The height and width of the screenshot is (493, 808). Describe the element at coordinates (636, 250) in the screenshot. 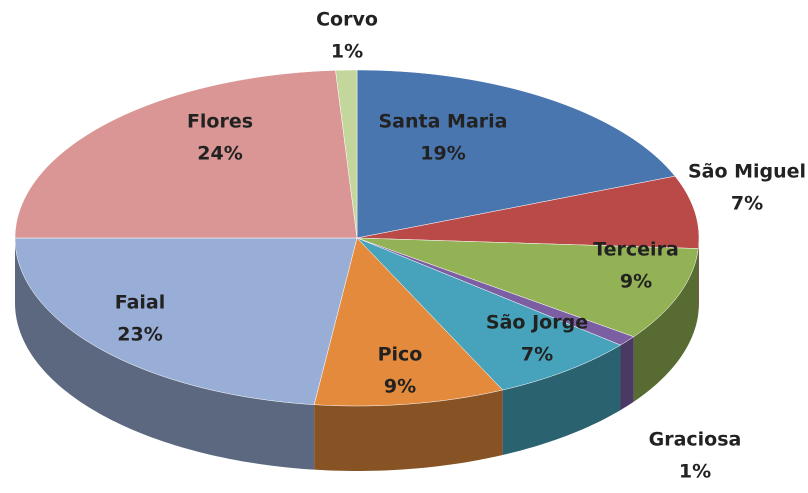

I see `slice-label: Terceira` at that location.